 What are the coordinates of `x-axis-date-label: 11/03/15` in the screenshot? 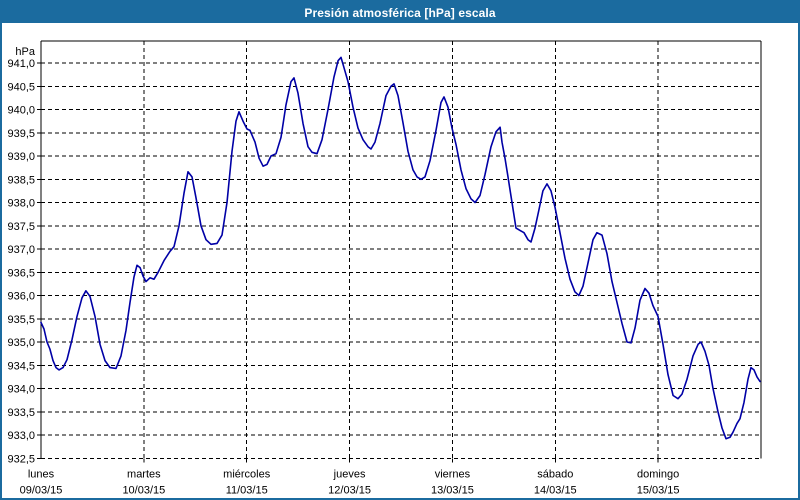 It's located at (247, 490).